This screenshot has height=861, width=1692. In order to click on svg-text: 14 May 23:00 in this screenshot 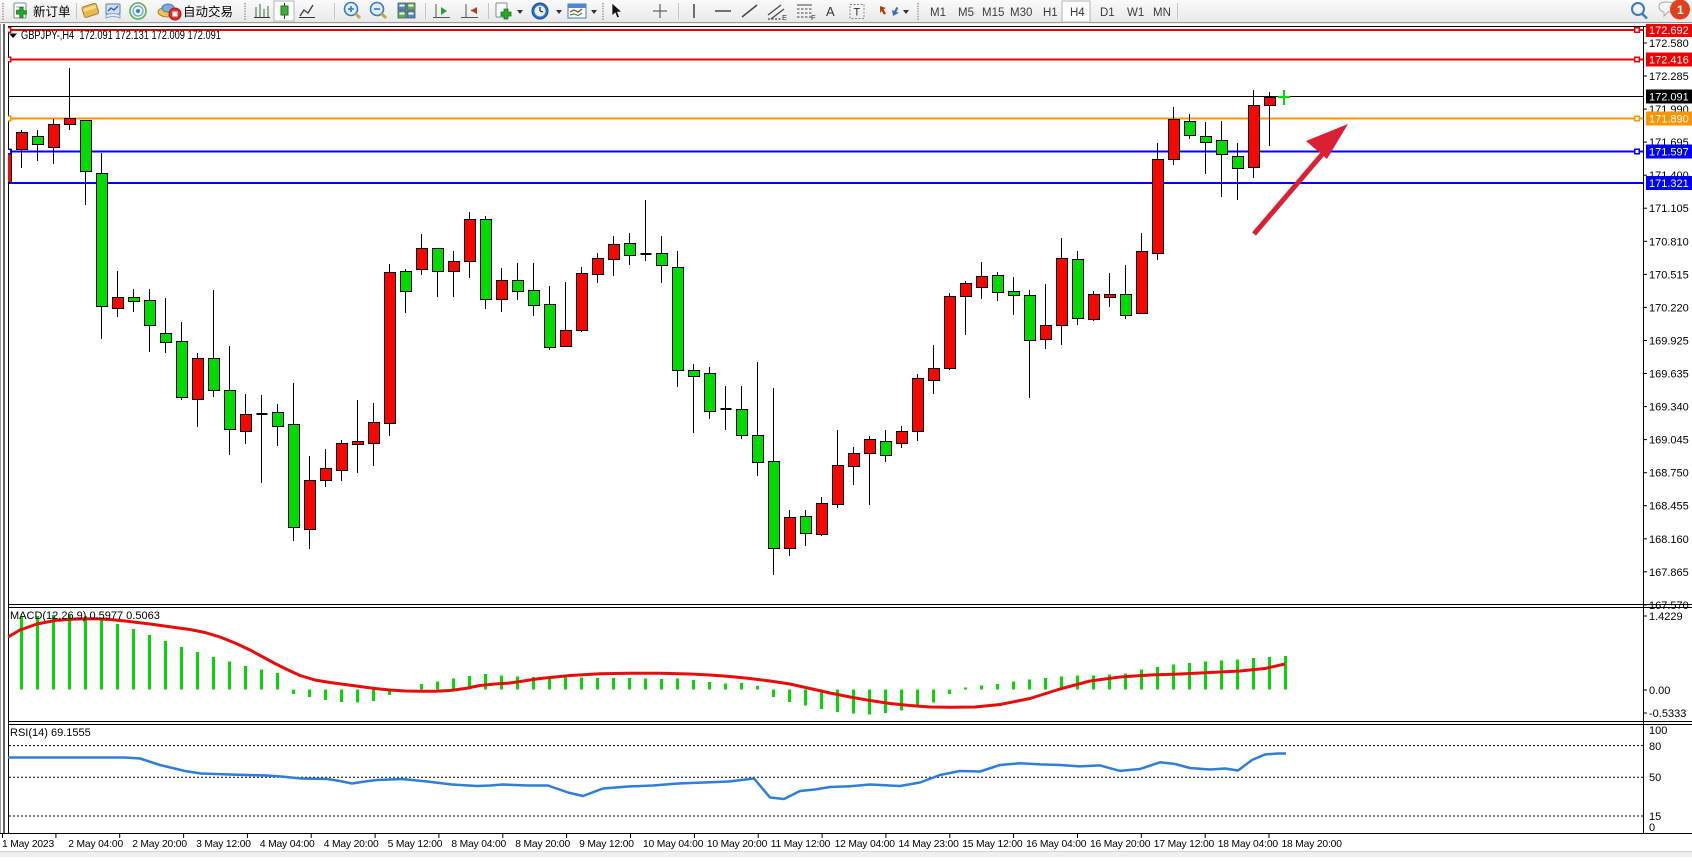, I will do `click(928, 844)`.